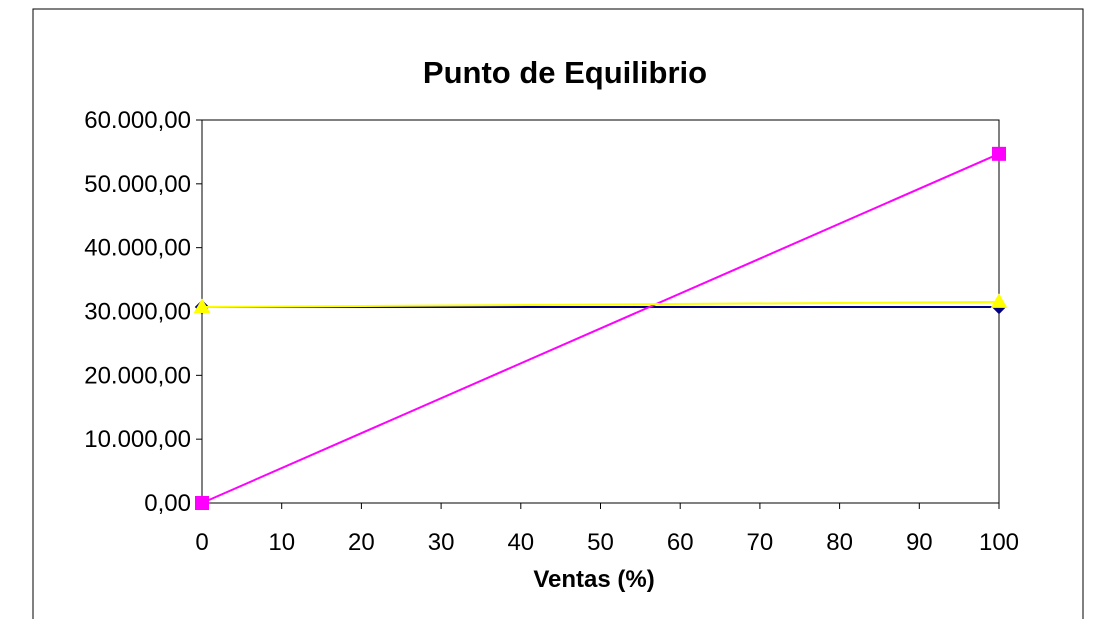  Describe the element at coordinates (565, 72) in the screenshot. I see `chart-title: Punto de Equilibrio` at that location.